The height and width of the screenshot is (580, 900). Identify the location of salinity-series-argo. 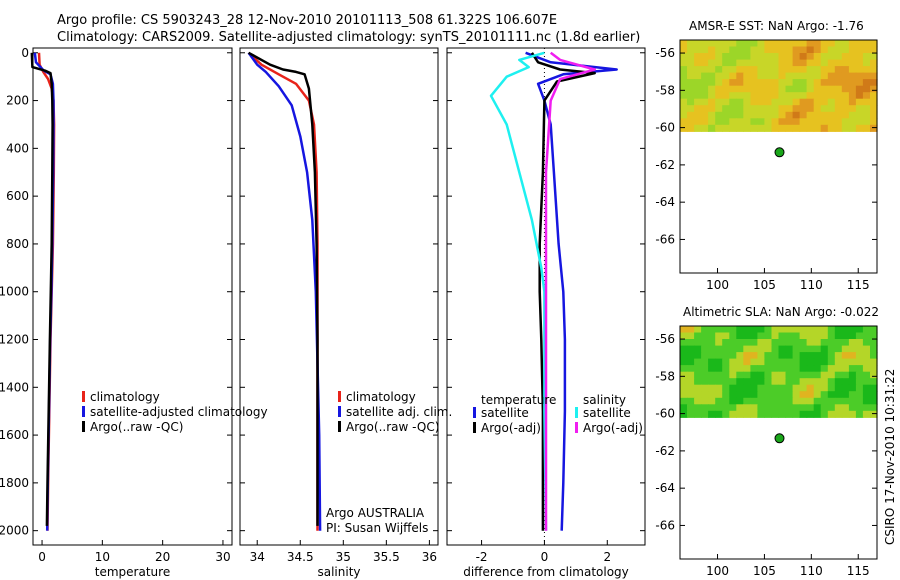
(283, 288).